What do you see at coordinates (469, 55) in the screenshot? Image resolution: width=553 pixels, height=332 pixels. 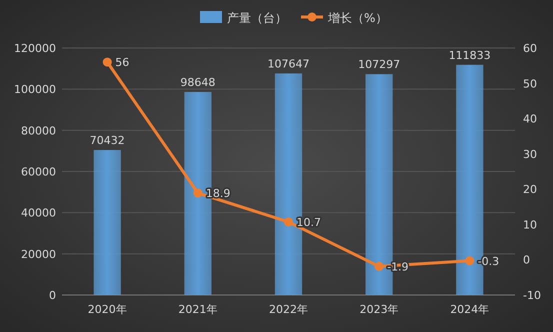 I see `data-label: 111833` at bounding box center [469, 55].